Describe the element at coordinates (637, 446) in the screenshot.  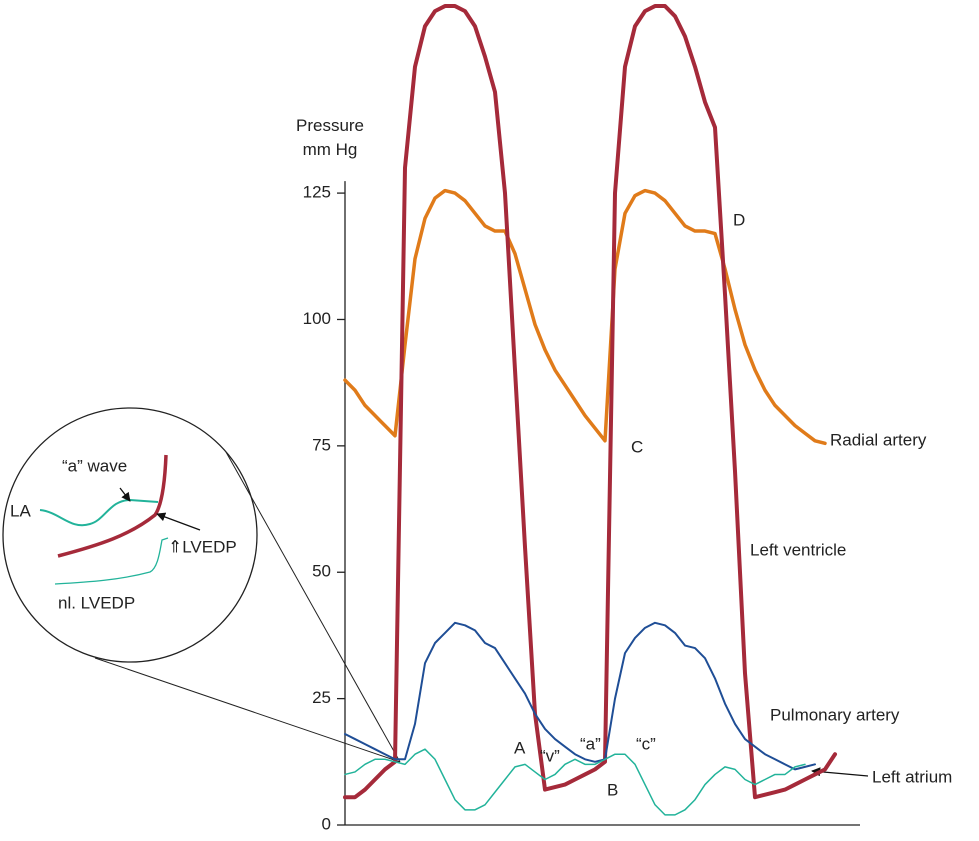
I see `annotation: C` at that location.